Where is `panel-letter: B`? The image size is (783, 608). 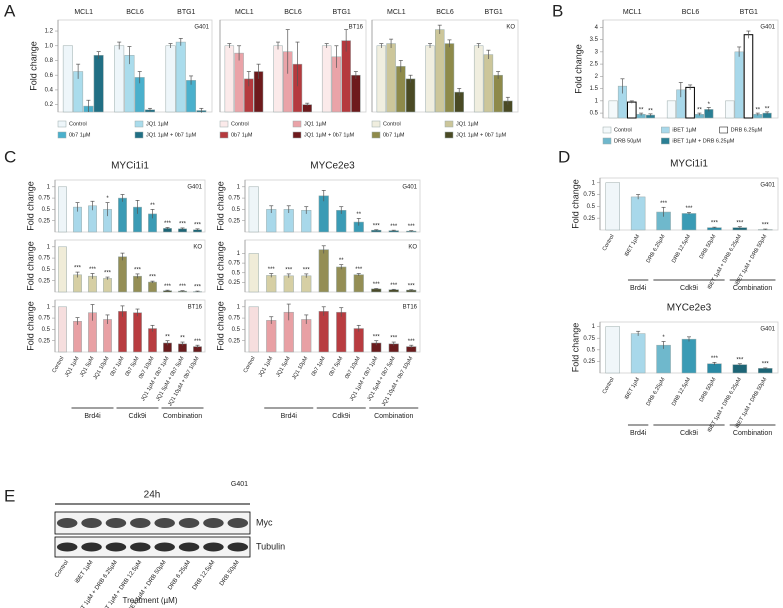
panel-letter: B is located at coordinates (557, 10).